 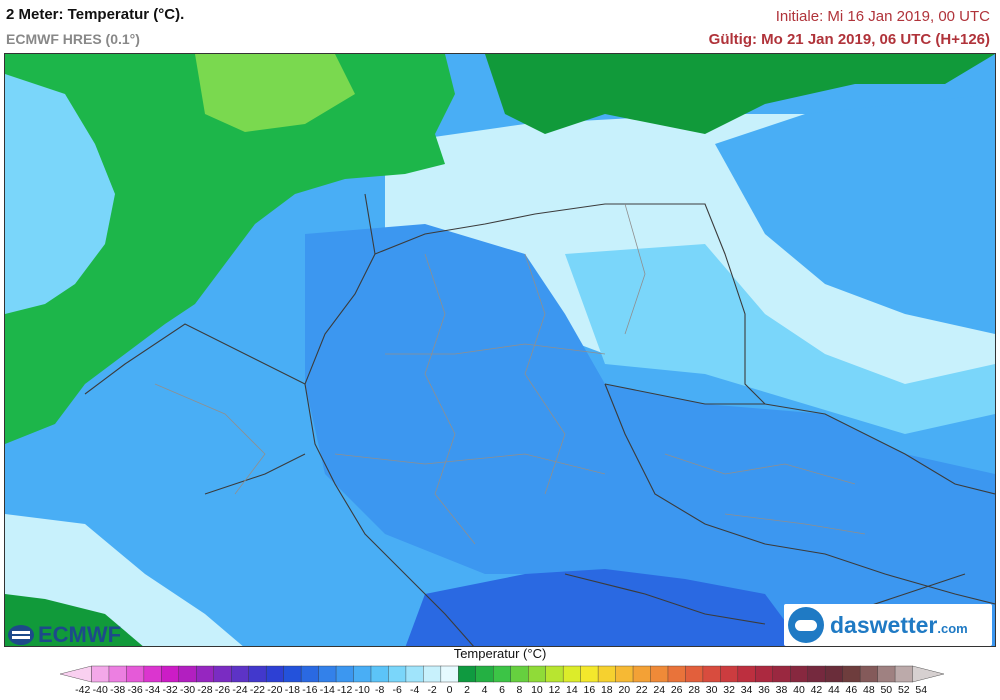 I want to click on north-sea-warm-patch, so click(x=275, y=93).